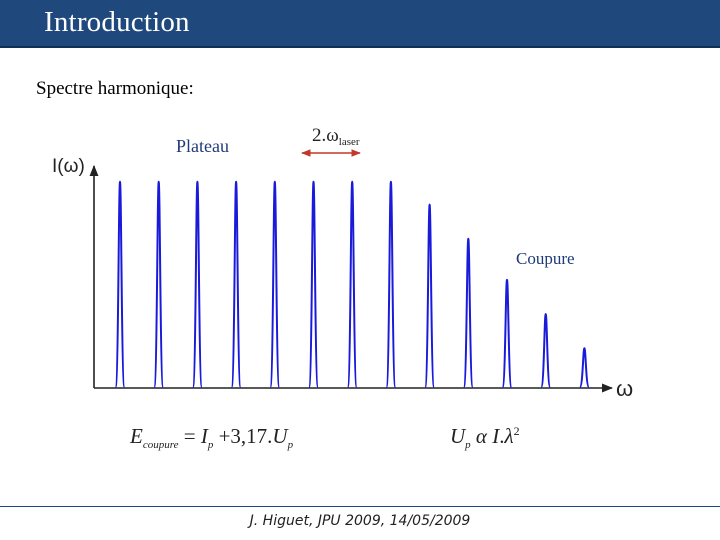 Image resolution: width=720 pixels, height=540 pixels. Describe the element at coordinates (360, 47) in the screenshot. I see `header-accent-line` at that location.